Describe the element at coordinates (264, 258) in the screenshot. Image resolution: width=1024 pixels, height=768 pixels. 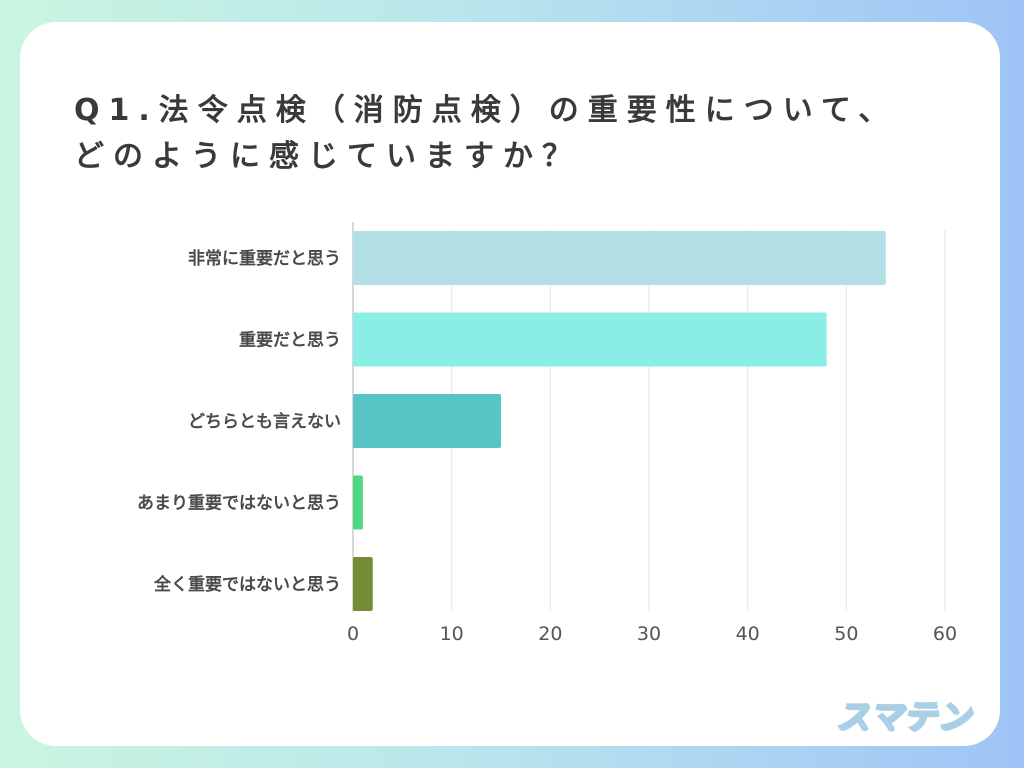
I see `category-label: 非常に重要だと思う` at that location.